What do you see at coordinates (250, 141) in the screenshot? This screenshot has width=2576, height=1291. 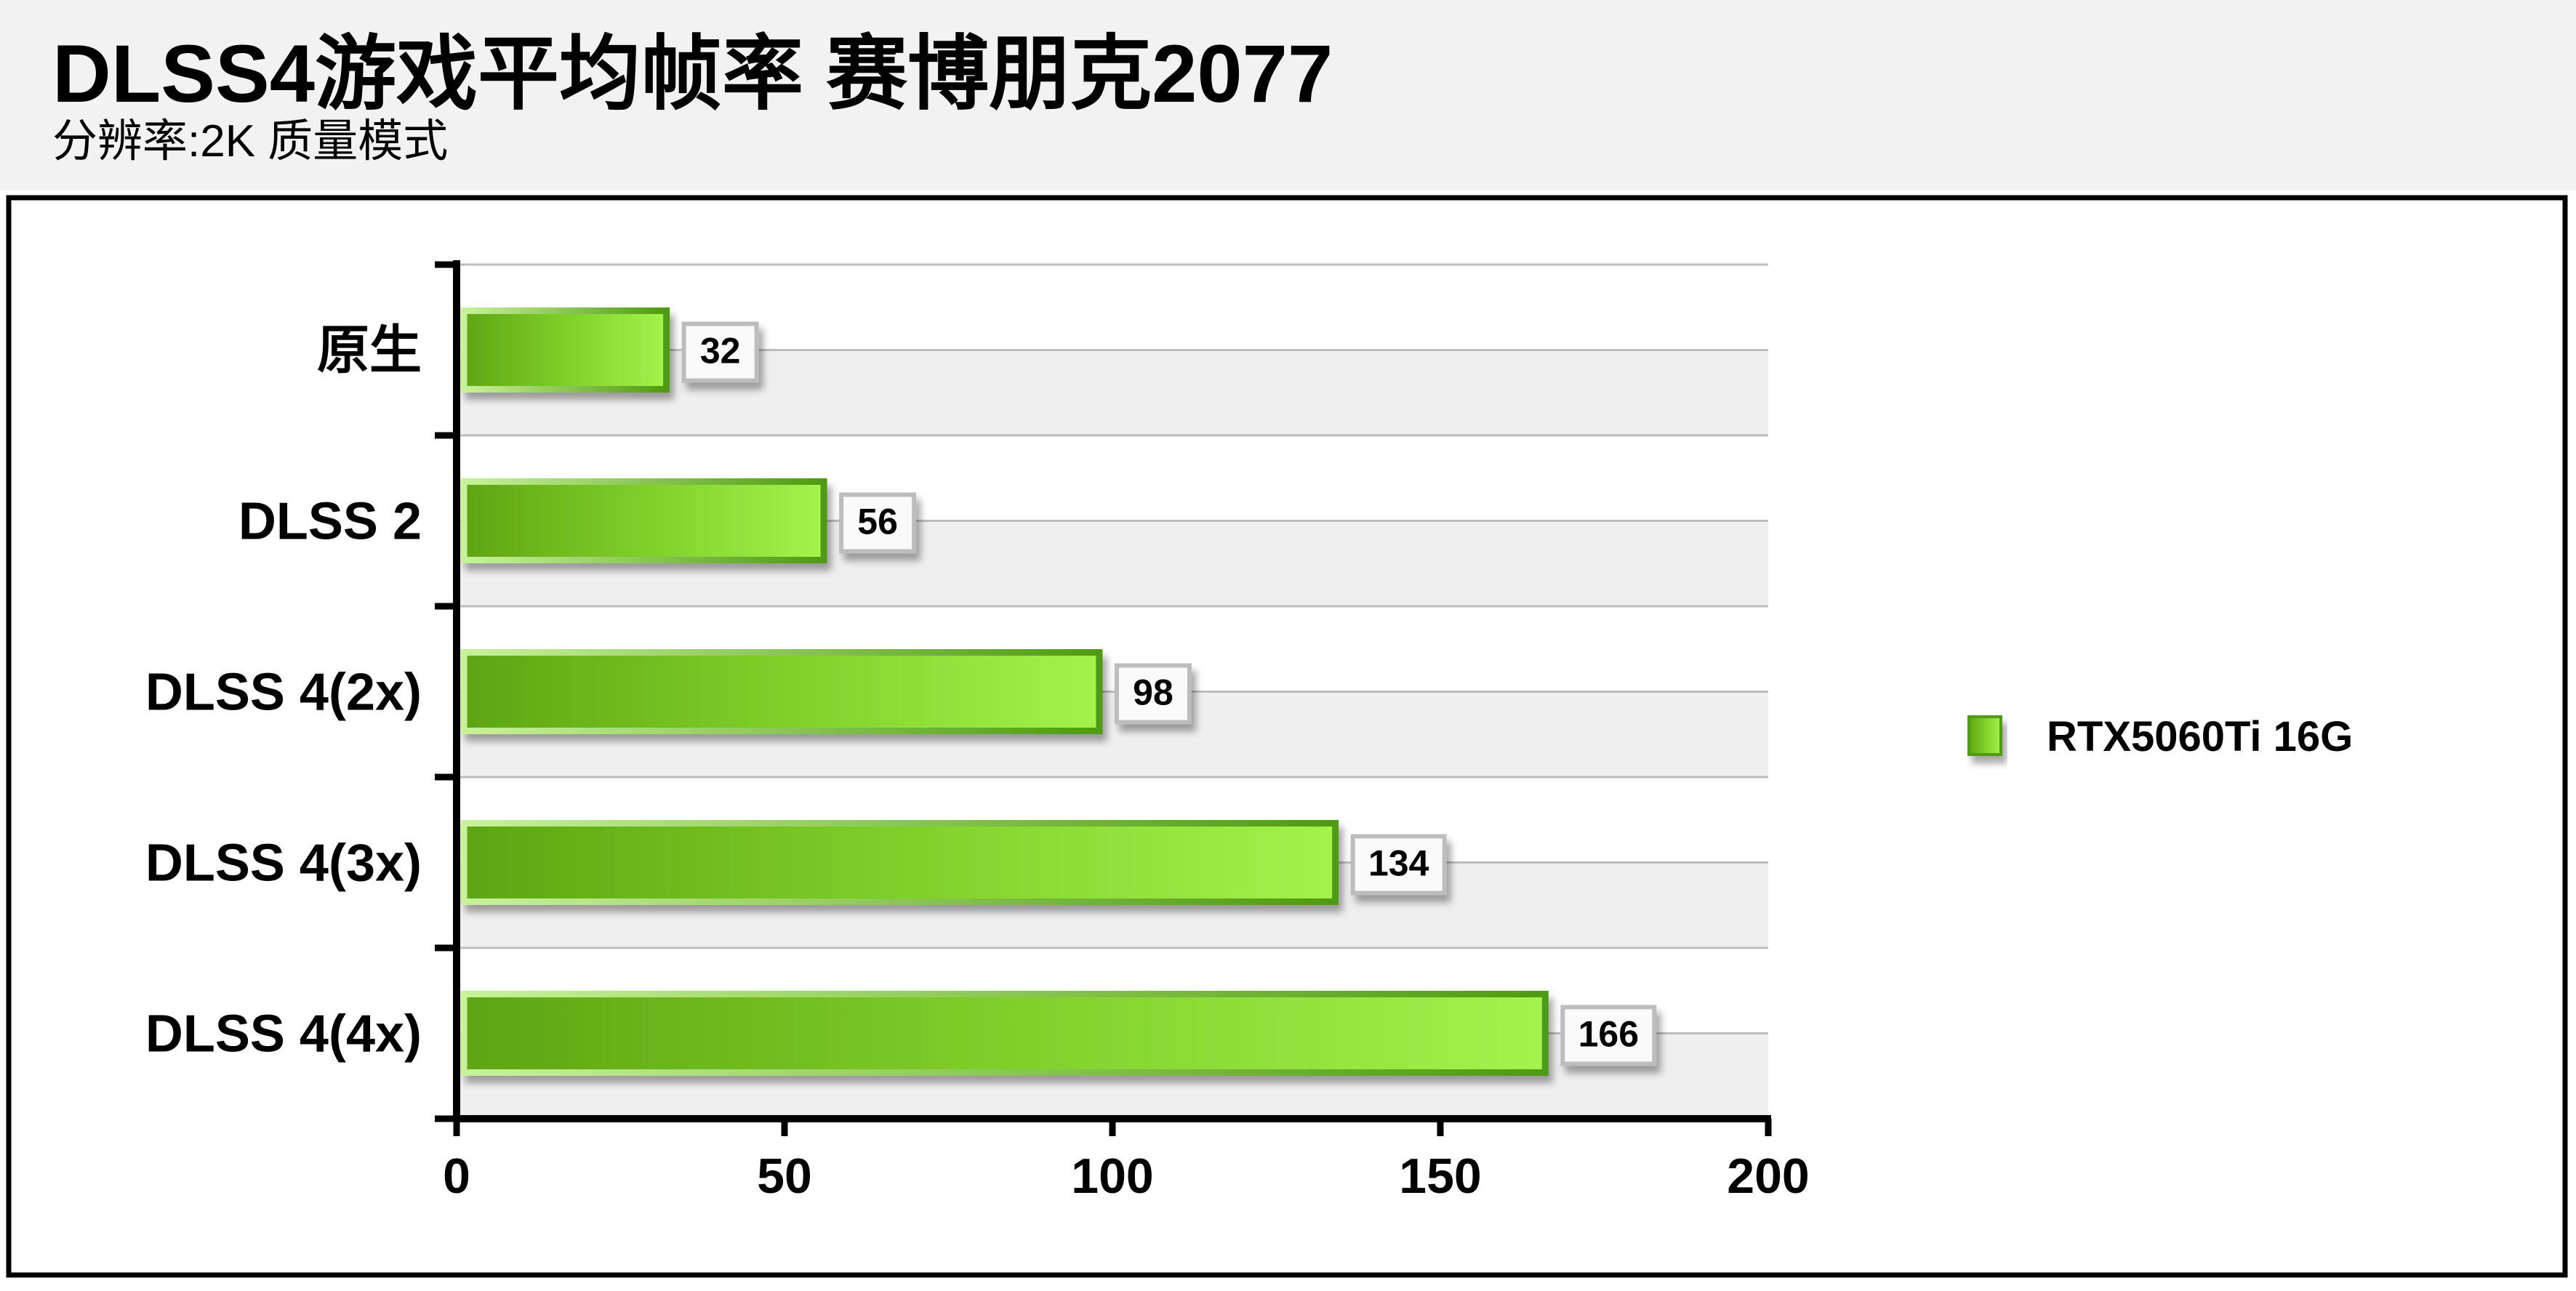 I see `chart-subtitle: 分辨率:2K 质量模式` at bounding box center [250, 141].